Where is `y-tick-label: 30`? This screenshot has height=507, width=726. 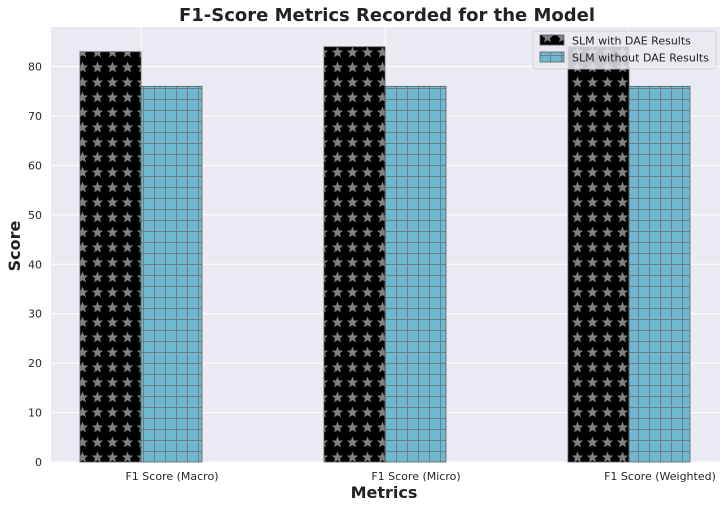 y-tick-label: 30 is located at coordinates (35, 314).